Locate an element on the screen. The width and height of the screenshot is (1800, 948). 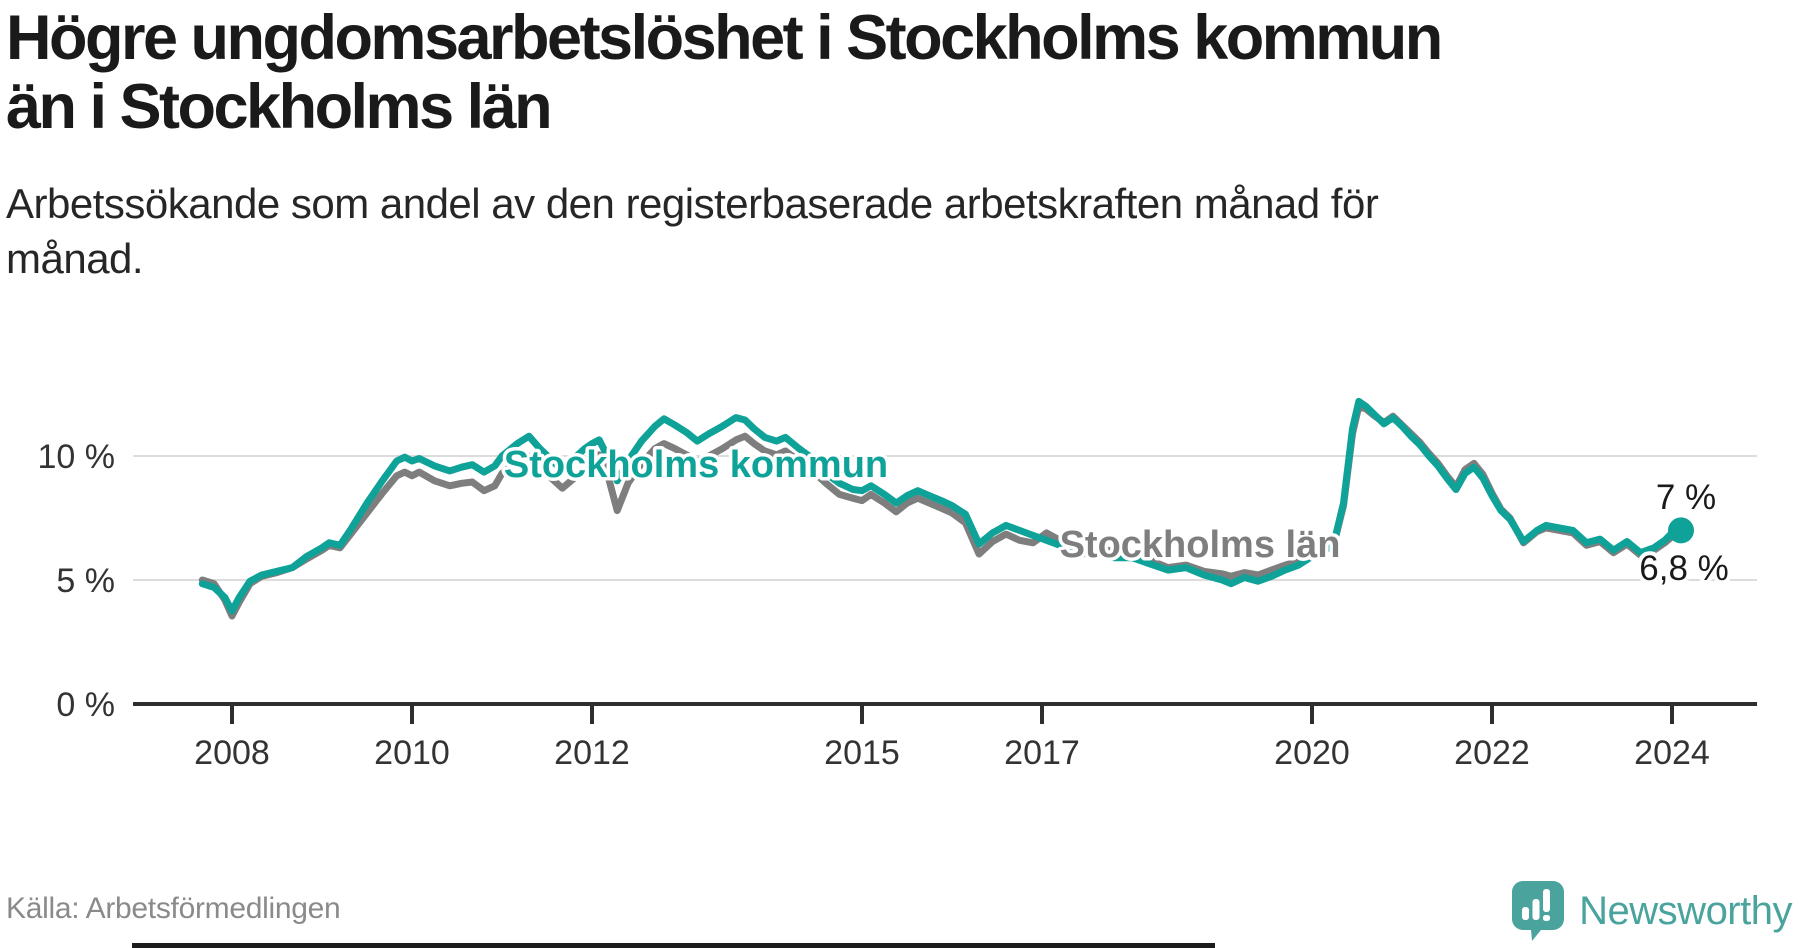
x-tick-label-2020: 2020 is located at coordinates (1312, 753).